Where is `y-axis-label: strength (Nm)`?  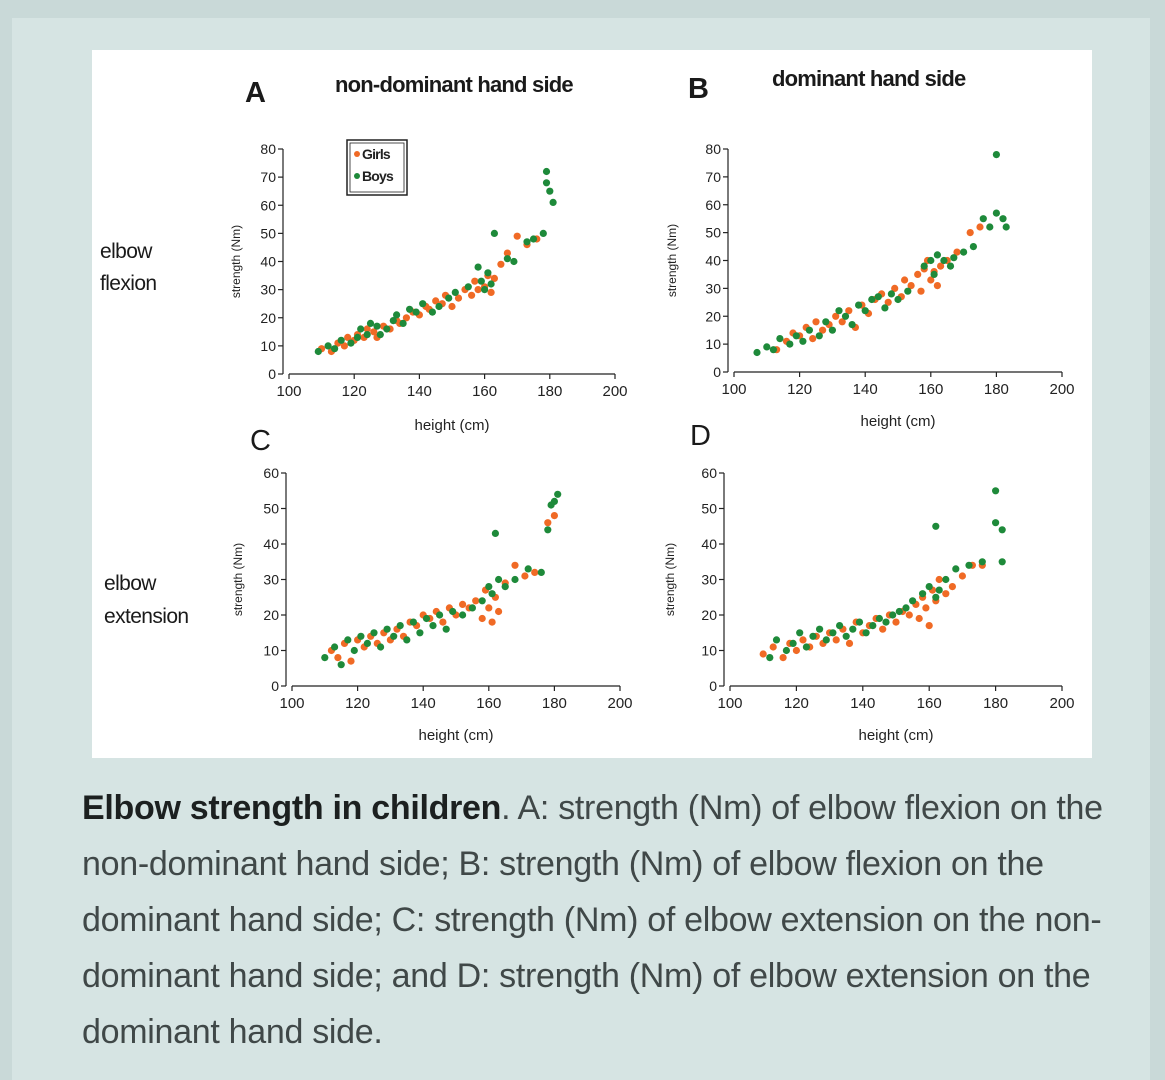
y-axis-label: strength (Nm) is located at coordinates (238, 579).